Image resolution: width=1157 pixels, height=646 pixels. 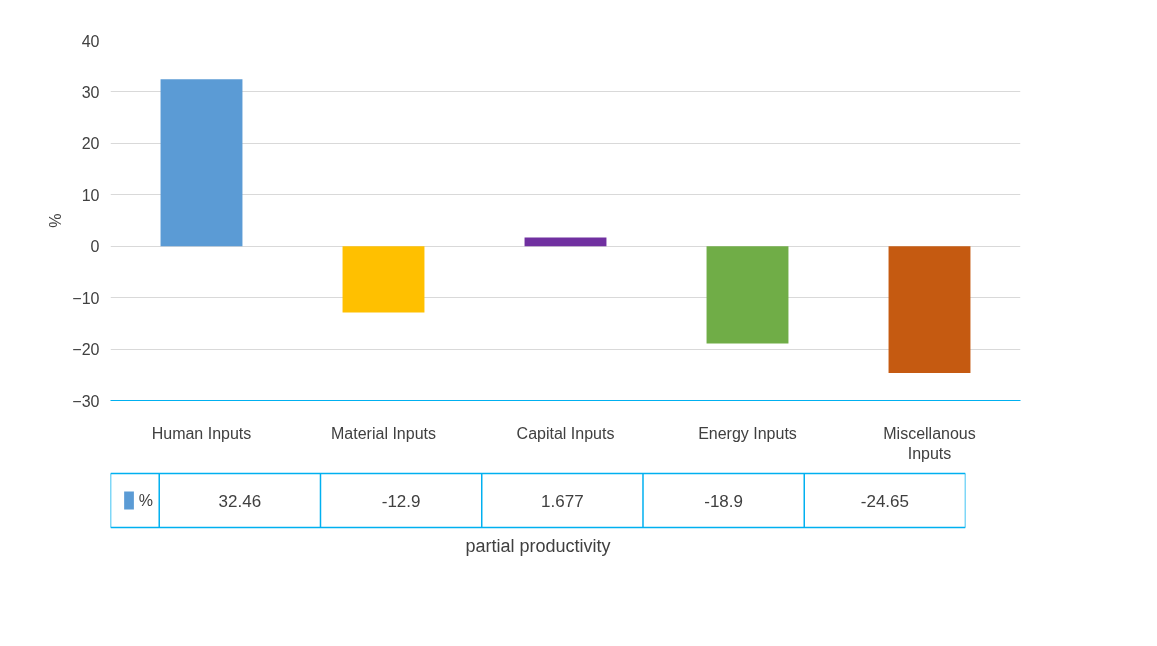 I want to click on y-tick-label: −20, so click(x=86, y=350).